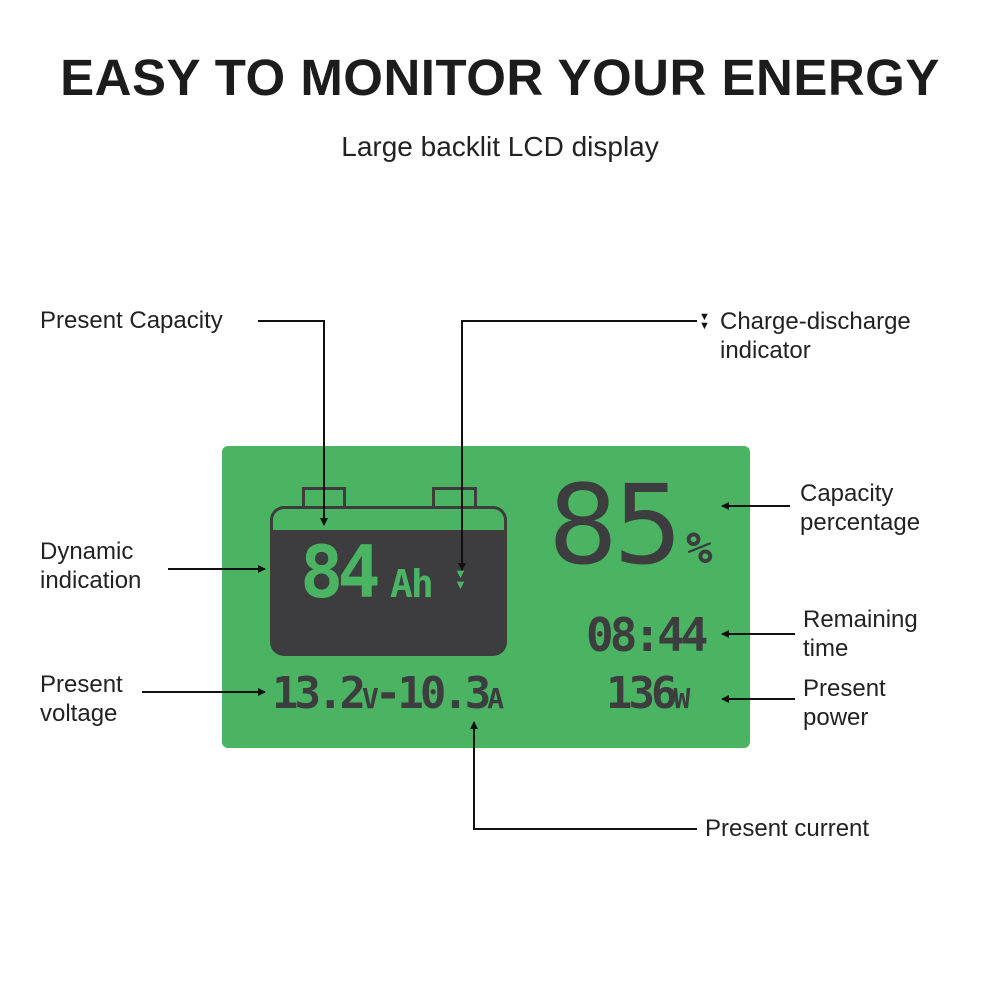 Image resolution: width=1000 pixels, height=998 pixels. I want to click on charge-discharge-icon: ▼ ▼, so click(704, 321).